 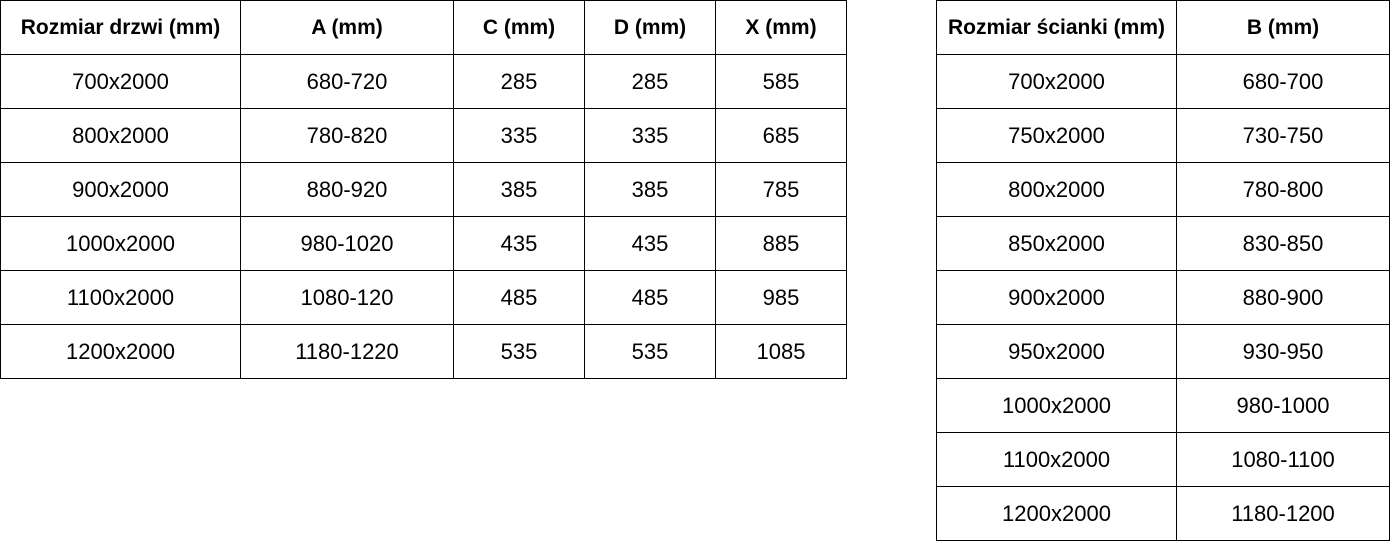 I want to click on table-cell: 585, so click(x=781, y=81).